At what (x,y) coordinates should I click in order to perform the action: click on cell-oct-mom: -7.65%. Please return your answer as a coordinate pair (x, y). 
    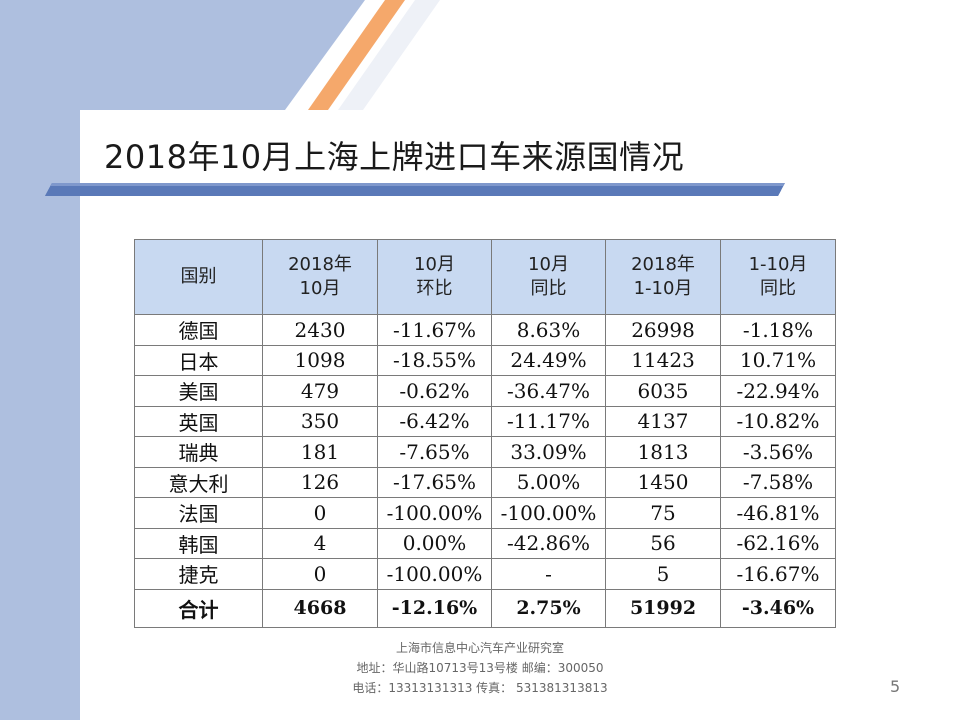
    Looking at the image, I should click on (434, 452).